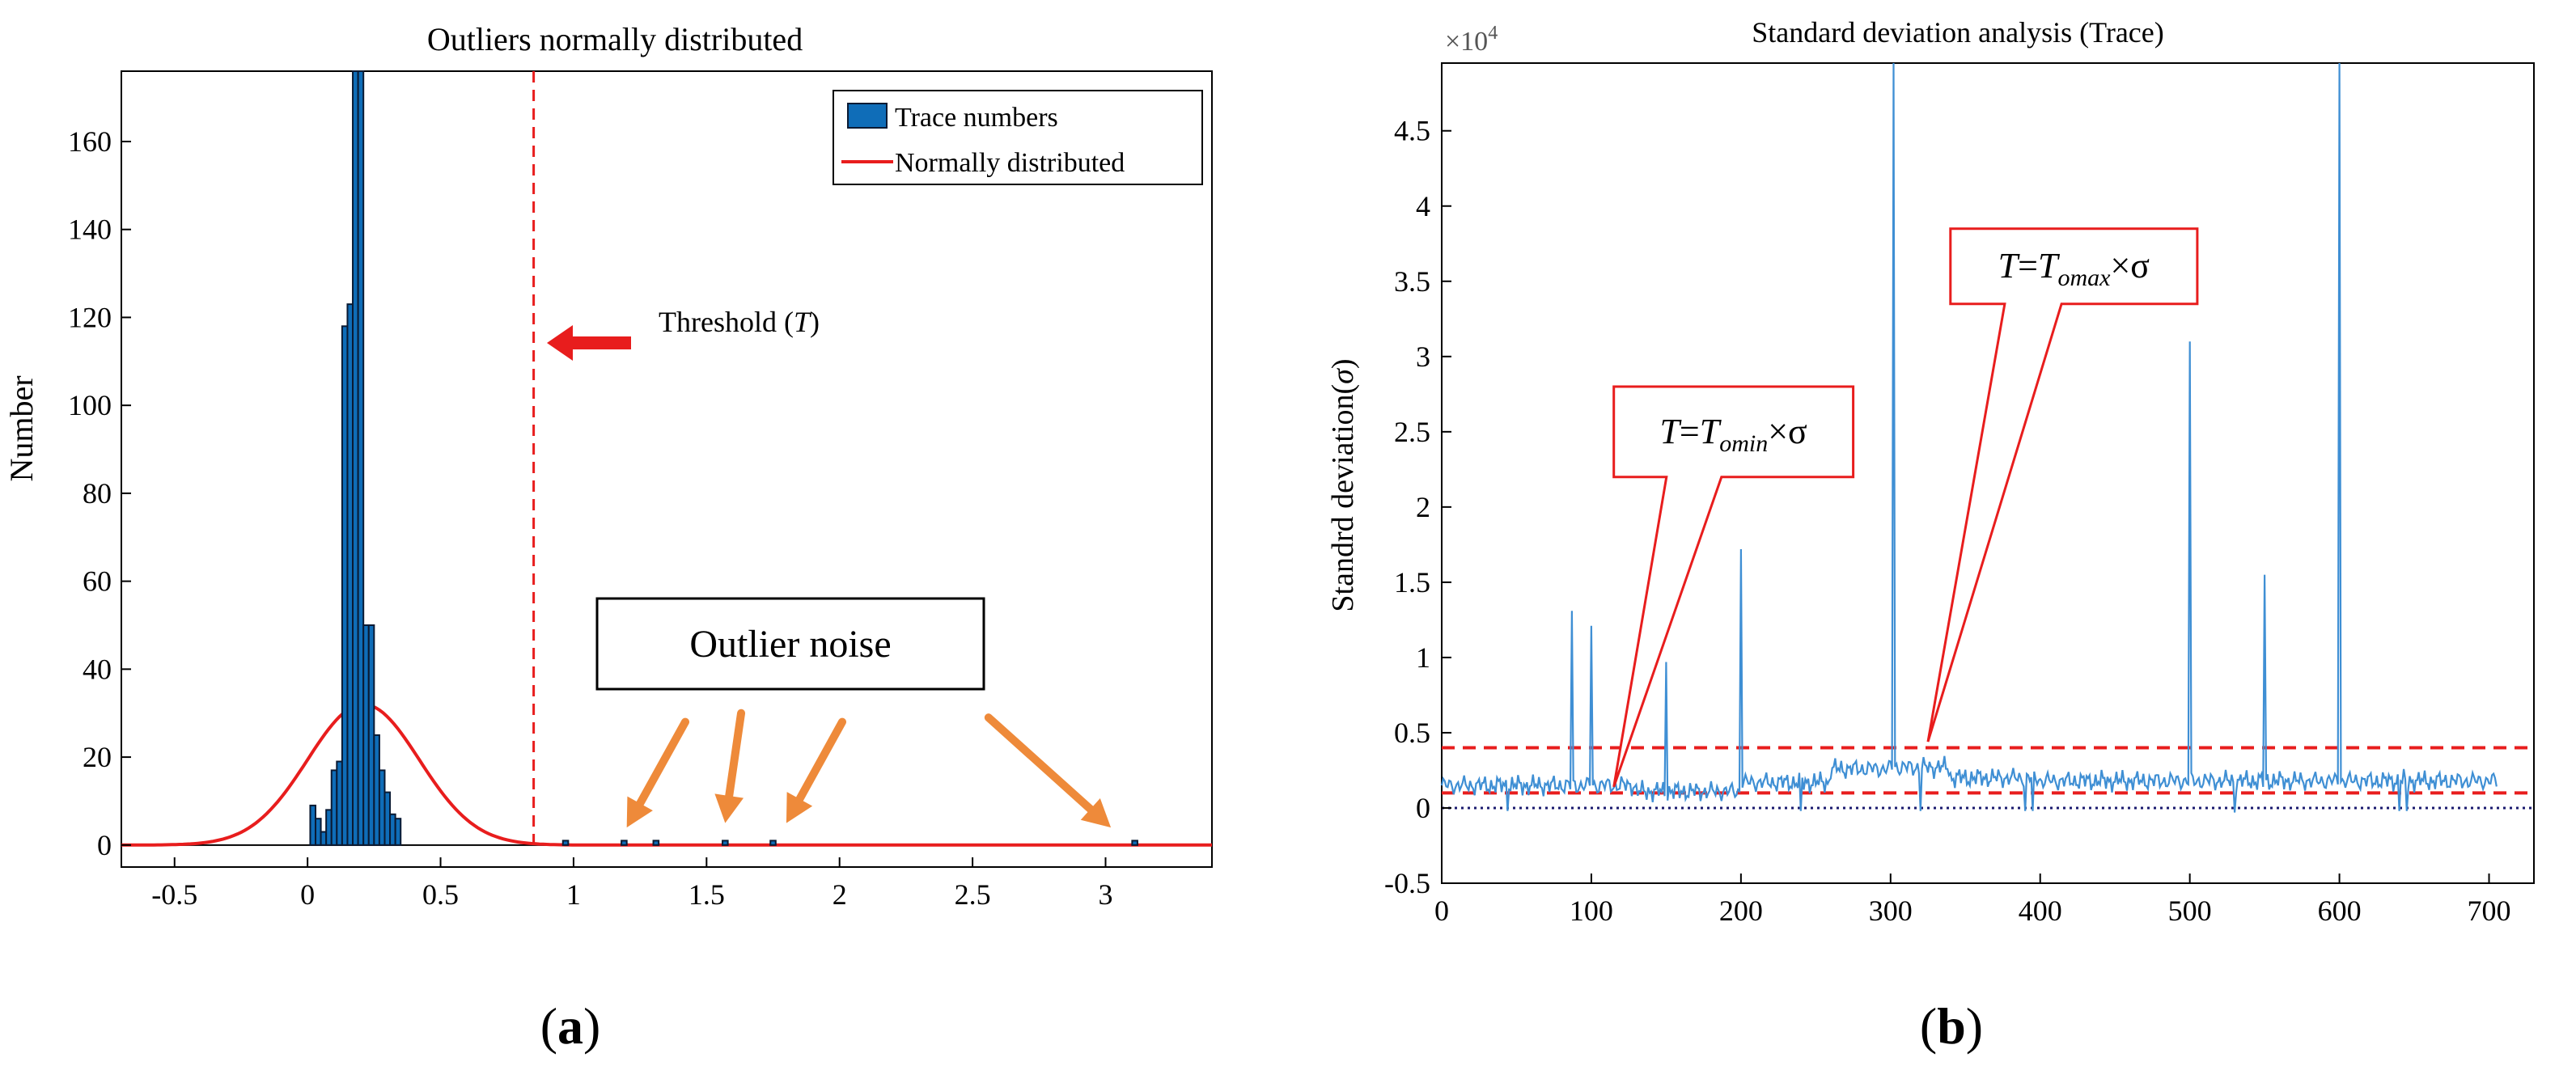  I want to click on svg-text: T=Tomin×σ, so click(1733, 434).